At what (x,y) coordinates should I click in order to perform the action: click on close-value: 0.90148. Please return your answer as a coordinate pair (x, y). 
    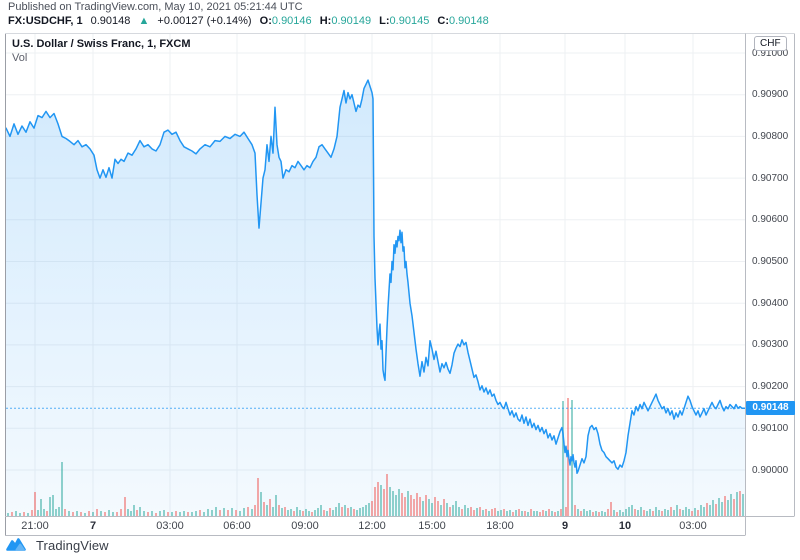
    Looking at the image, I should click on (468, 21).